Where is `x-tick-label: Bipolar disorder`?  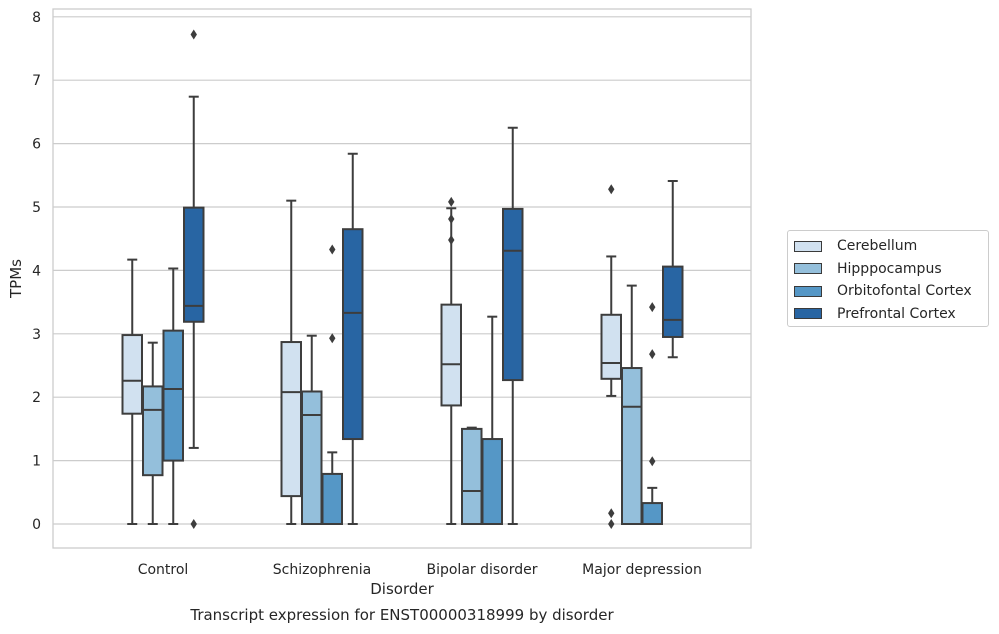 x-tick-label: Bipolar disorder is located at coordinates (481, 570).